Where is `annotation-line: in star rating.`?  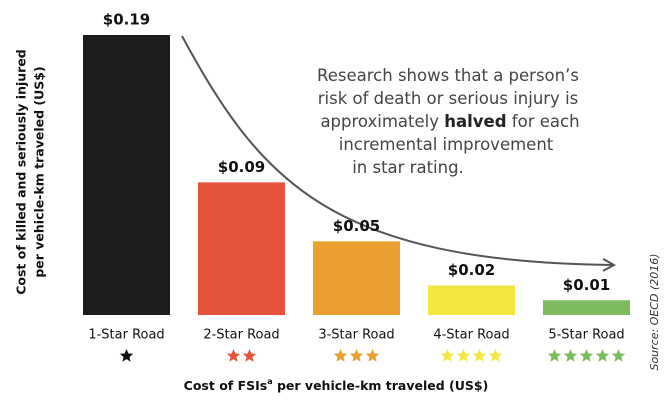 annotation-line: in star rating. is located at coordinates (408, 167).